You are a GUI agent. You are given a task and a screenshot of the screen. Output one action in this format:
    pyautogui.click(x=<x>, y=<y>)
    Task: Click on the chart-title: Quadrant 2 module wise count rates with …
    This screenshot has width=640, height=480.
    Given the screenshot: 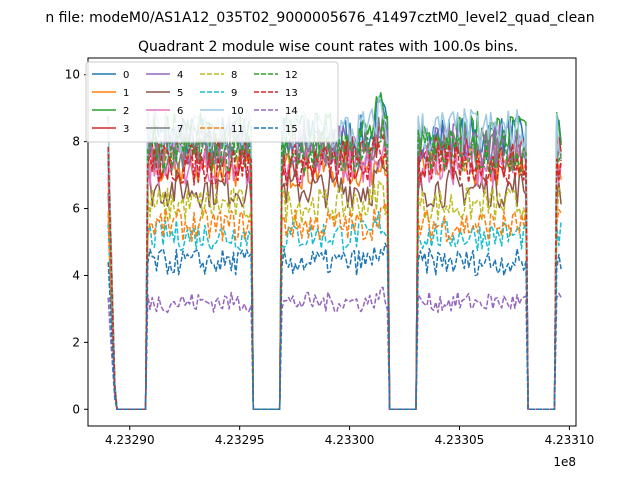 What is the action you would take?
    pyautogui.click(x=328, y=47)
    